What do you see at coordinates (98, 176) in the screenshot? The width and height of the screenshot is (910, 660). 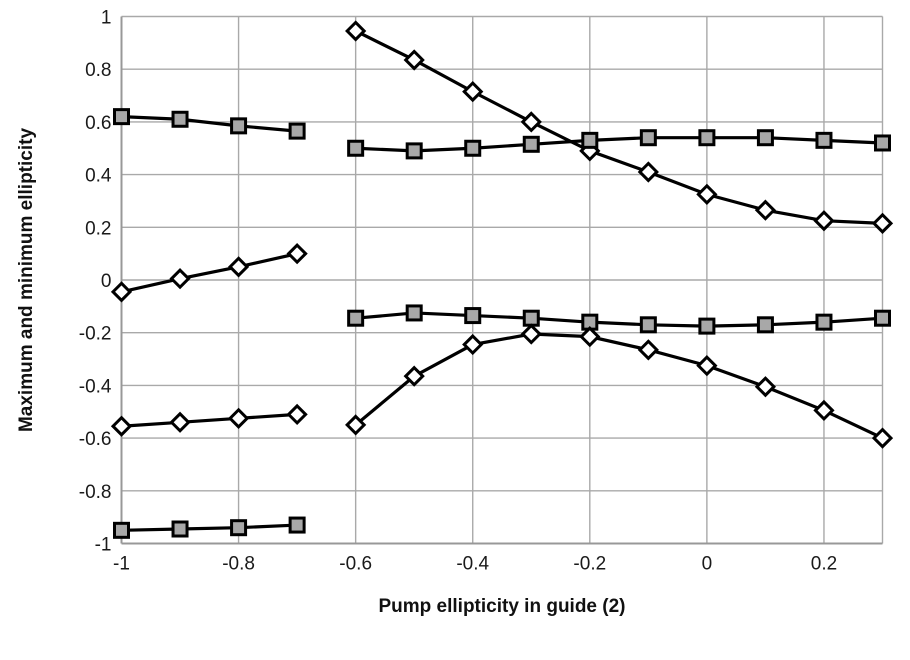 I see `y-tick-label: 0.4` at bounding box center [98, 176].